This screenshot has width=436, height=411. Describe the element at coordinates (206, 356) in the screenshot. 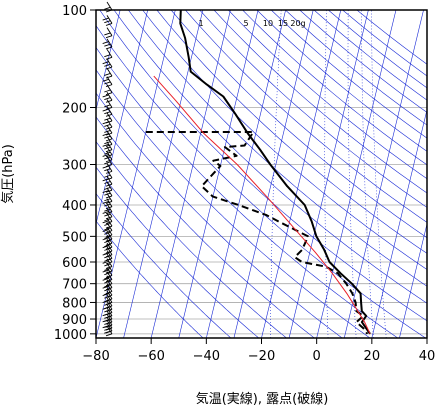

I see `x-tick-label: −40` at that location.